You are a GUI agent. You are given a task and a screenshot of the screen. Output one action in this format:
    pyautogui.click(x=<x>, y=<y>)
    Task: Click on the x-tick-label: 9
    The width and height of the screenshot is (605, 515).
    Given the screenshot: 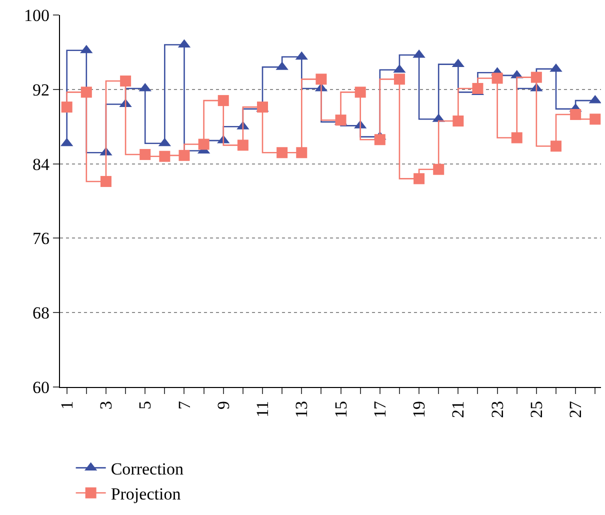 What is the action you would take?
    pyautogui.click(x=223, y=405)
    